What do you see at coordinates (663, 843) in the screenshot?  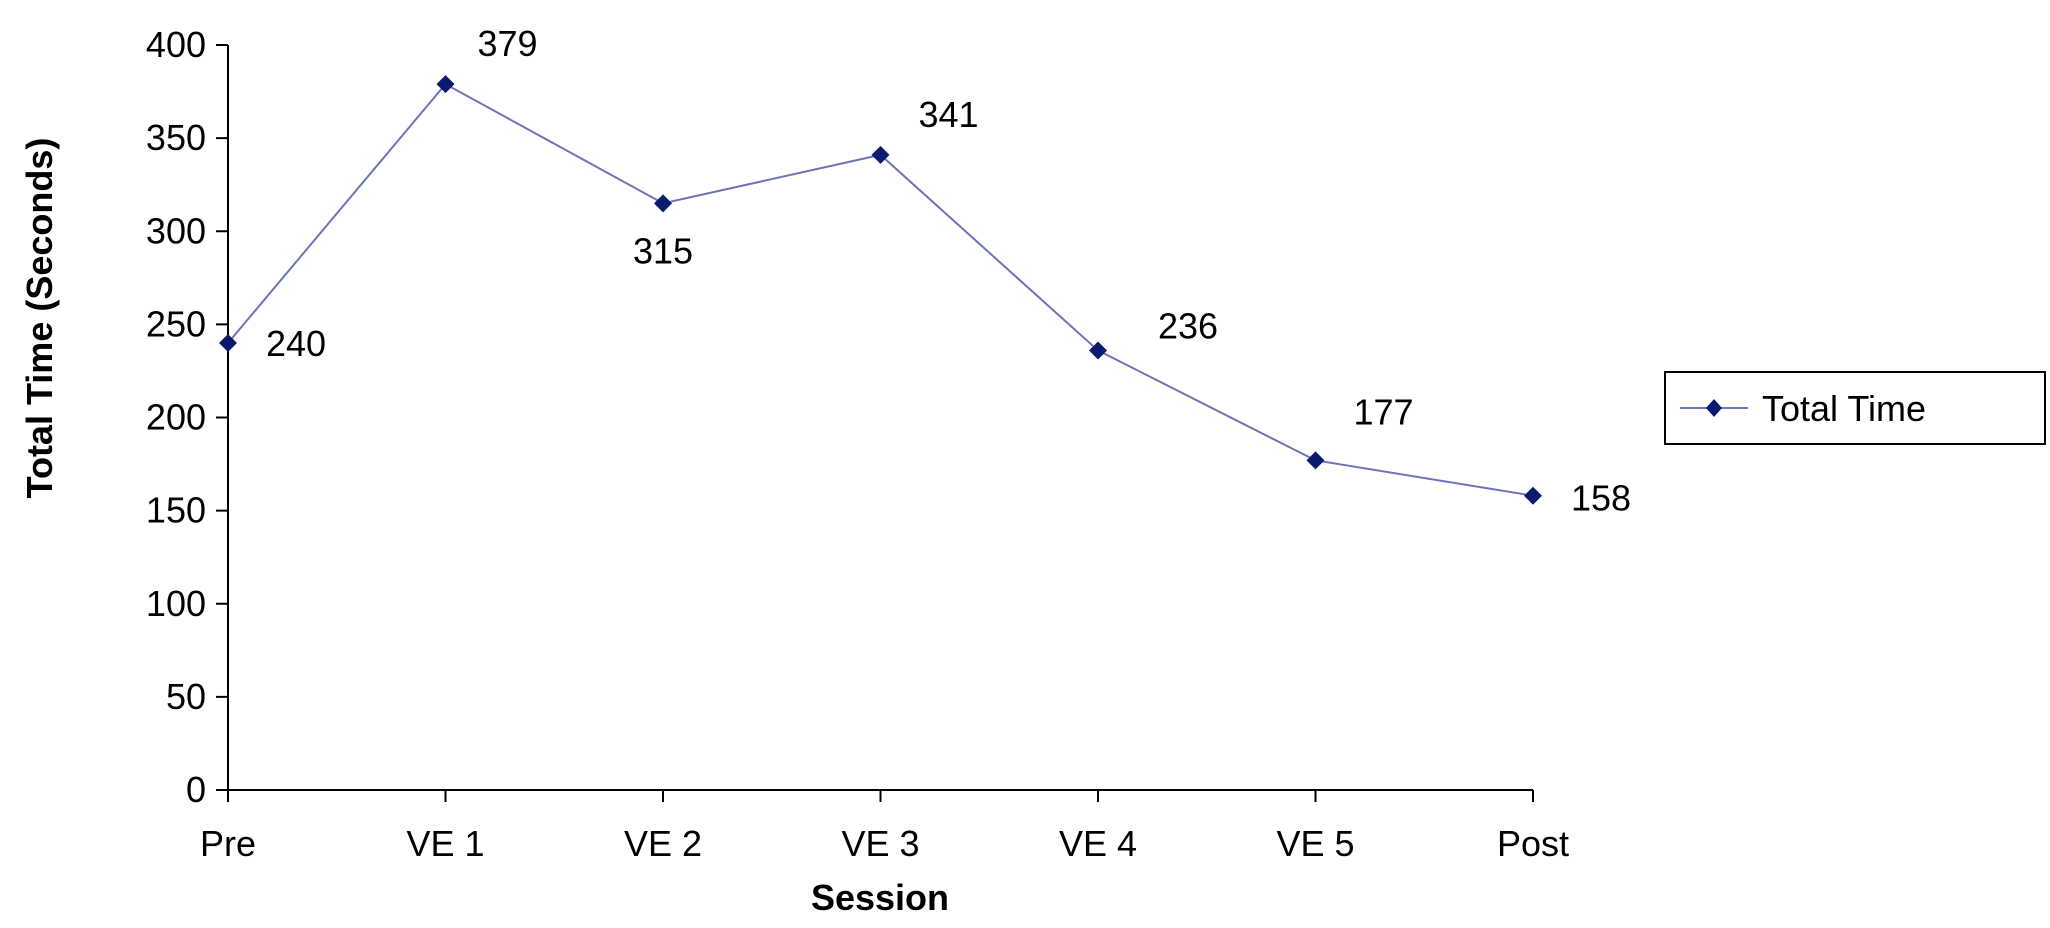 I see `x-tick-label: VE 2` at bounding box center [663, 843].